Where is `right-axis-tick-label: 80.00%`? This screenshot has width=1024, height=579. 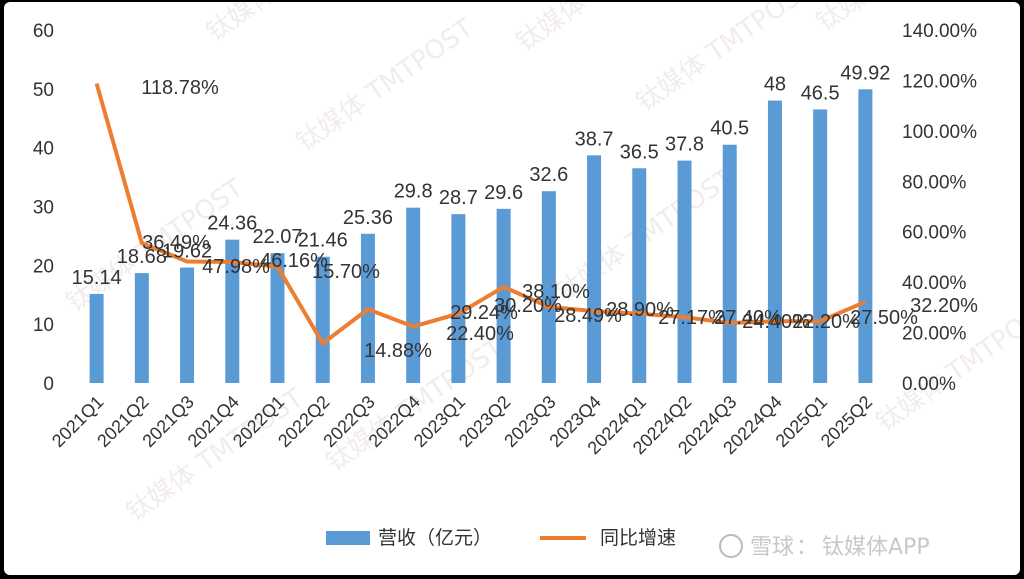 right-axis-tick-label: 80.00% is located at coordinates (934, 182).